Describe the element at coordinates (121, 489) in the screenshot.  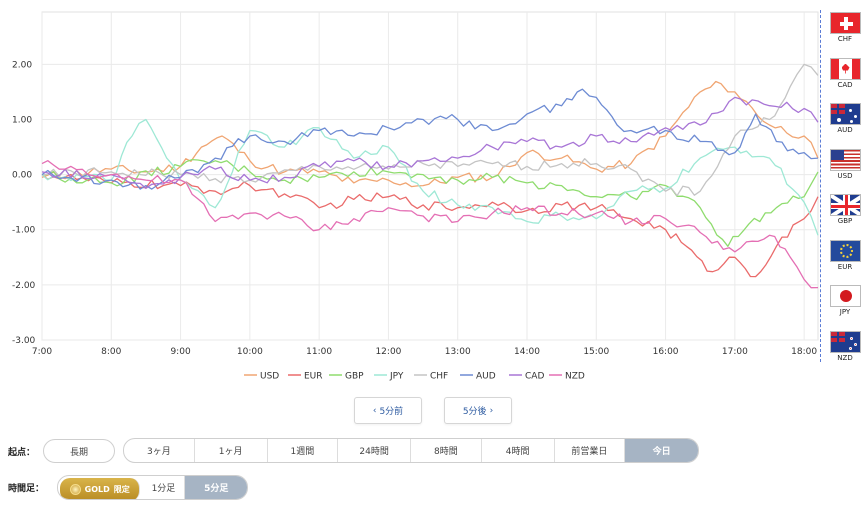
I see `gold-badge: 限定` at that location.